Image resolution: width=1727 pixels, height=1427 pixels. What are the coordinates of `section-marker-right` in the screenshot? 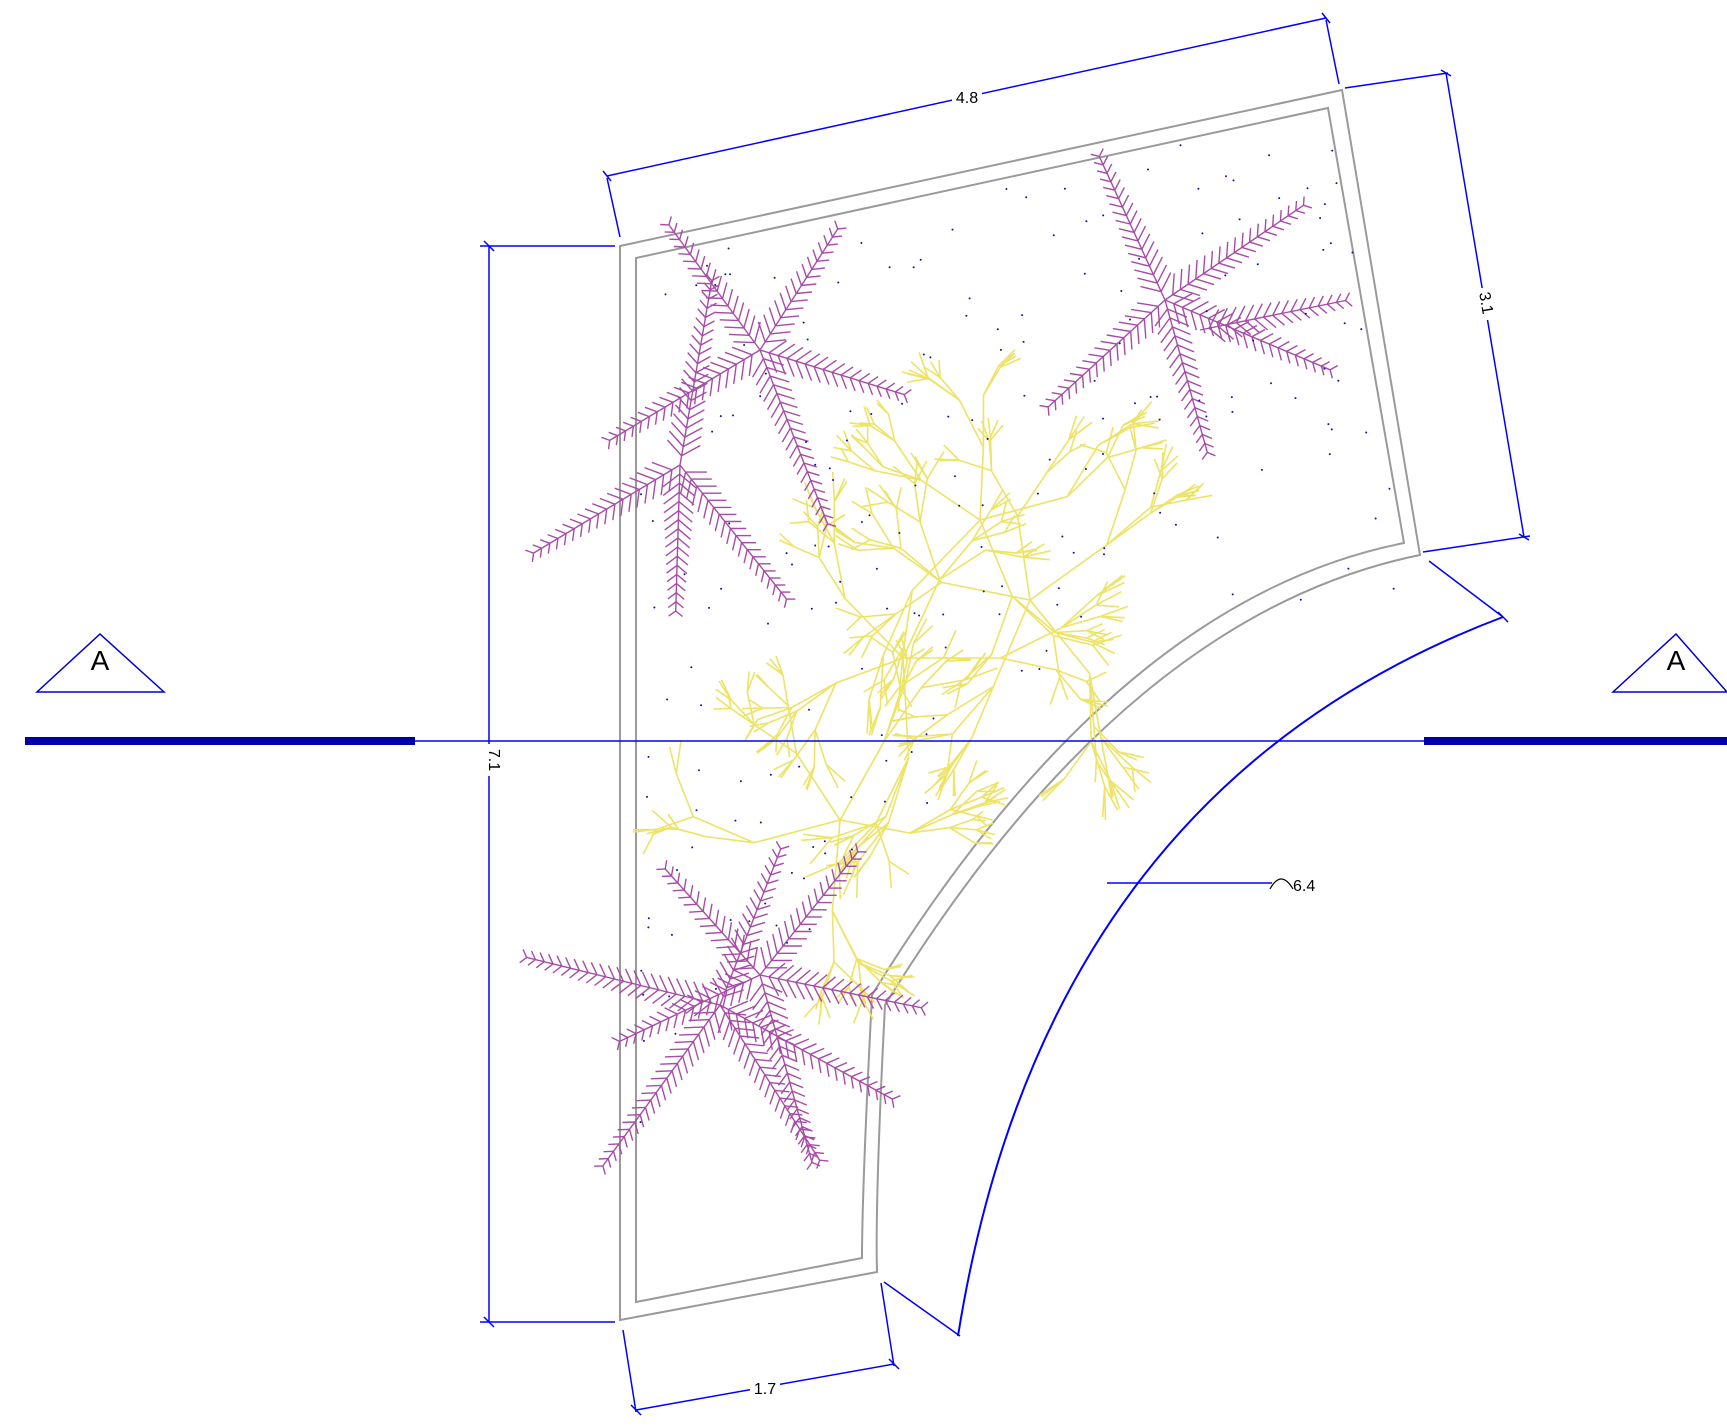 It's located at (1669, 662).